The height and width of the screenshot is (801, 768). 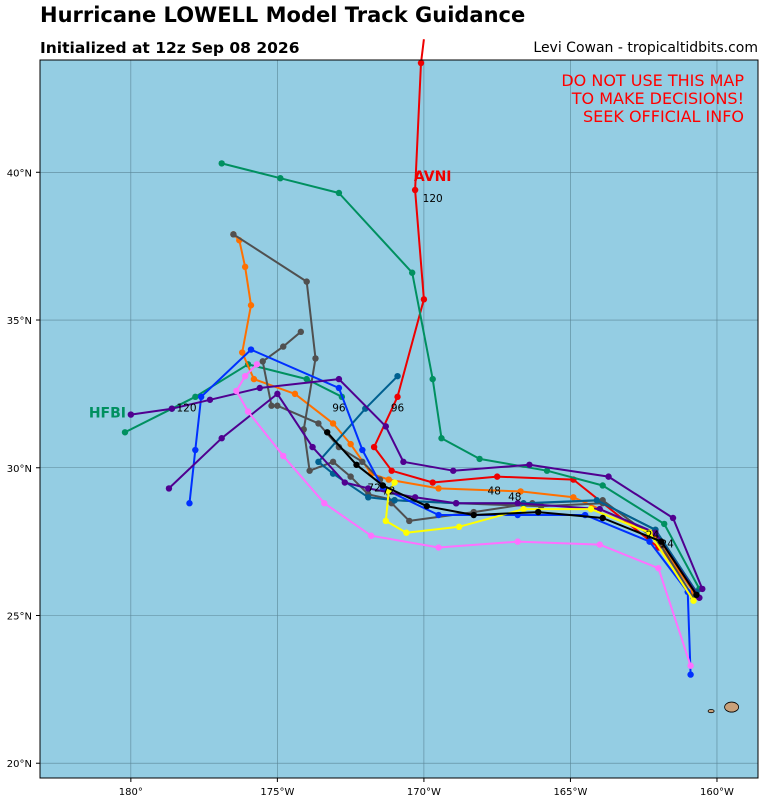 What do you see at coordinates (433, 177) in the screenshot?
I see `model-label: AVNI` at bounding box center [433, 177].